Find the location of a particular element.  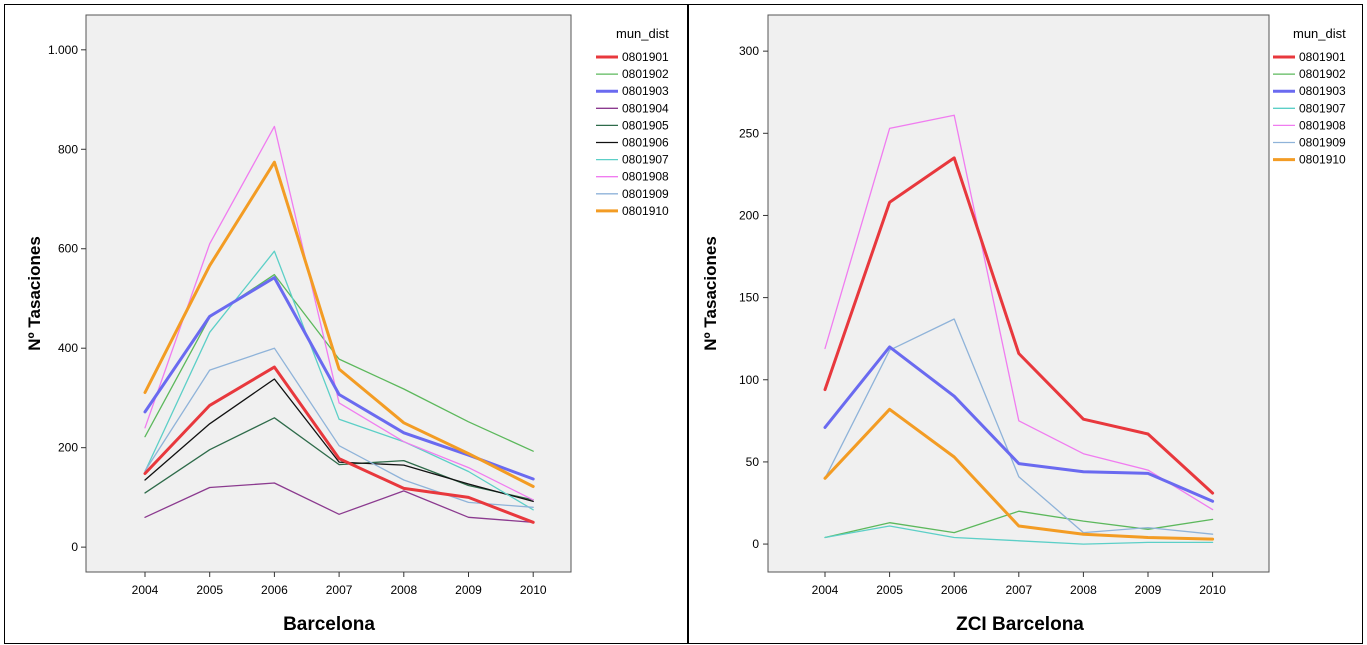

y-tick-label: 50 is located at coordinates (753, 462).